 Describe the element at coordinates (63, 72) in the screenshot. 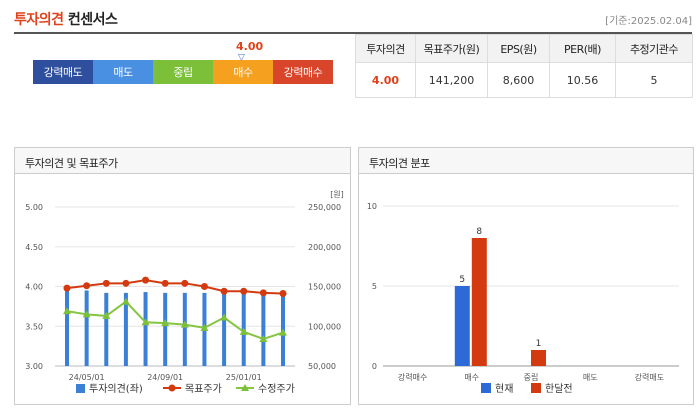

I see `scale-strong-sell: 강력매도` at that location.